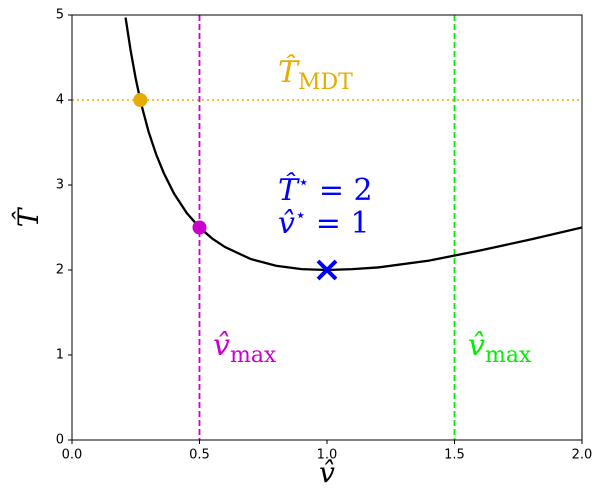 The height and width of the screenshot is (500, 600). What do you see at coordinates (28, 216) in the screenshot?
I see `y-axis-label: T̂` at bounding box center [28, 216].